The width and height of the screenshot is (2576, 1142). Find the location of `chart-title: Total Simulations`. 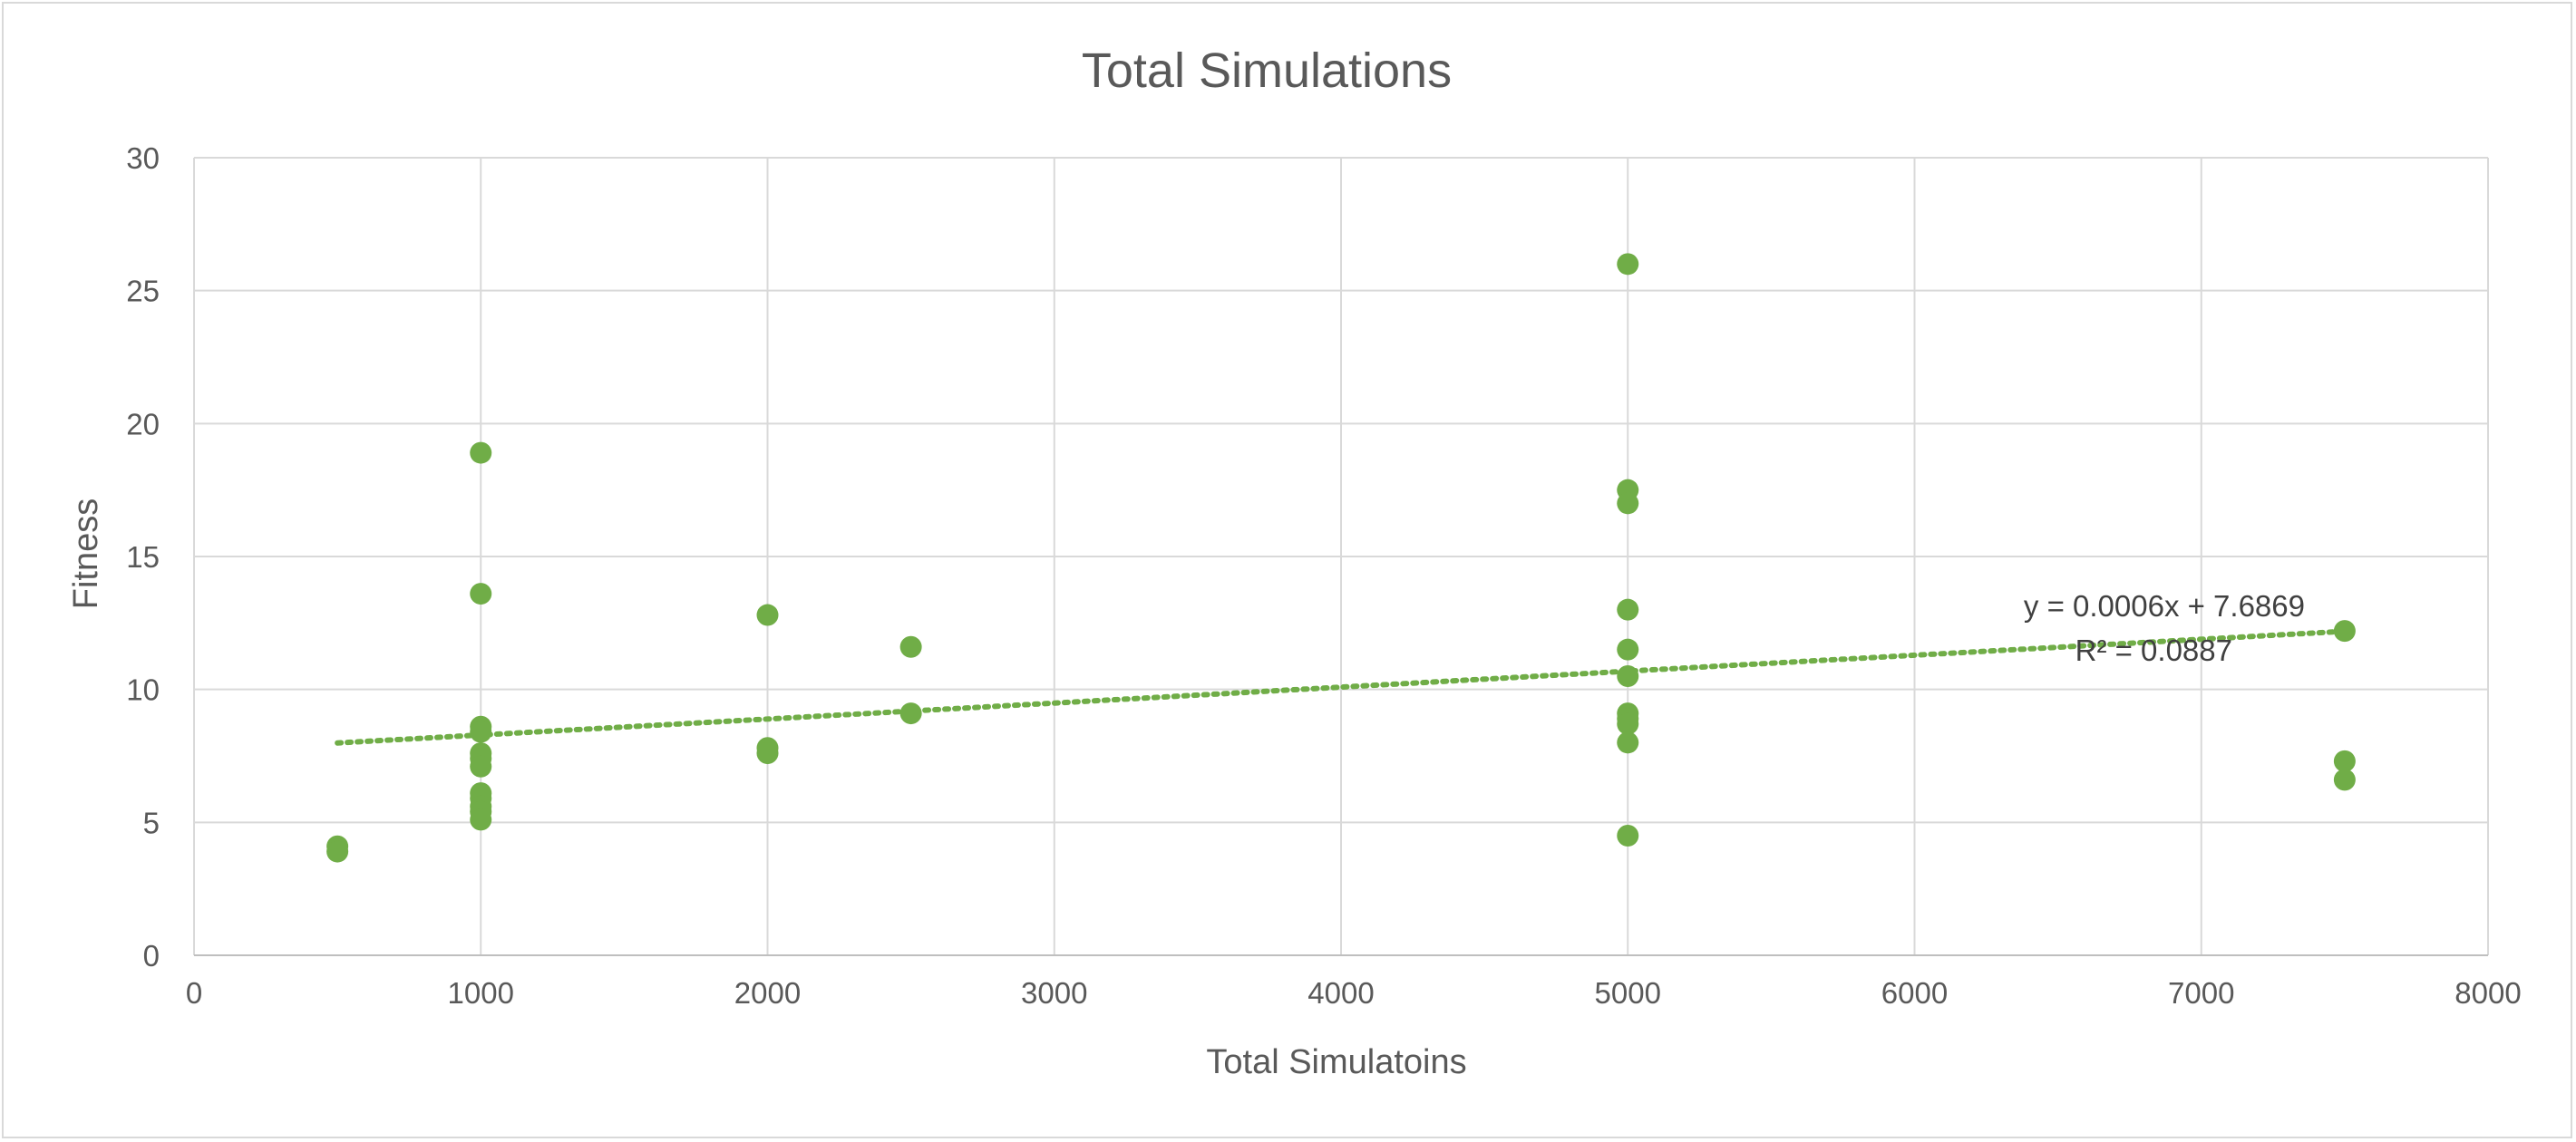

chart-title: Total Simulations is located at coordinates (1267, 71).